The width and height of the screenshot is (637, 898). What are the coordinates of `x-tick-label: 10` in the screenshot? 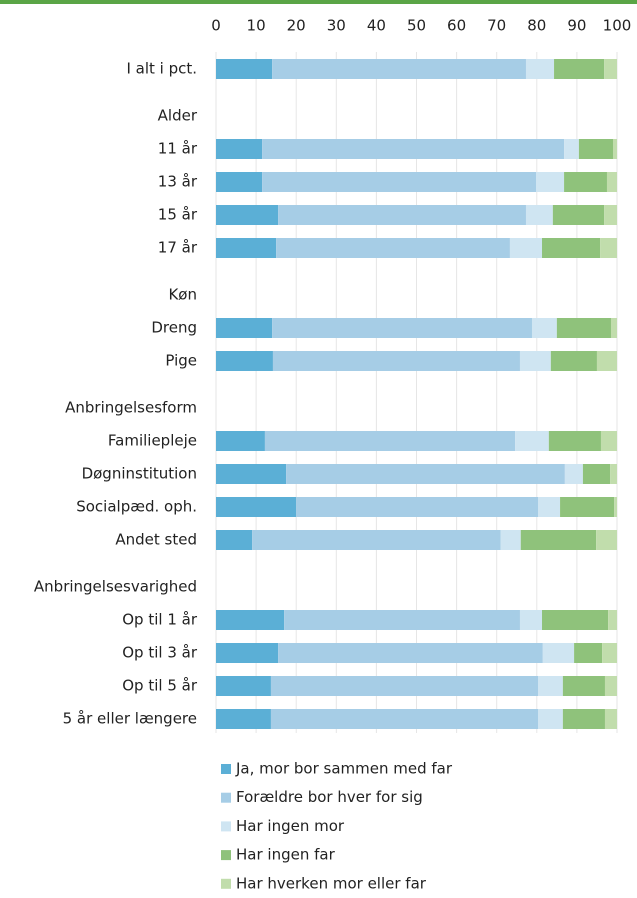 It's located at (256, 26).